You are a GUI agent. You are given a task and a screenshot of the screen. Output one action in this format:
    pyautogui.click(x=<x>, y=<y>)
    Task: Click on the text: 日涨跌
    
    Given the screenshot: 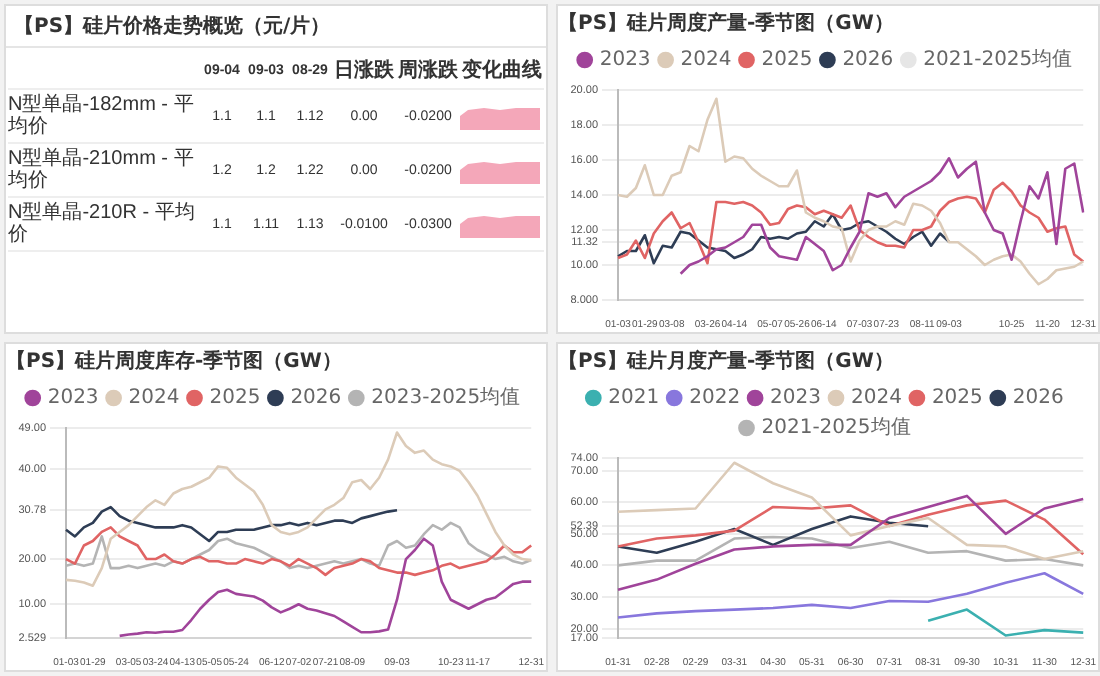 What is the action you would take?
    pyautogui.click(x=364, y=70)
    